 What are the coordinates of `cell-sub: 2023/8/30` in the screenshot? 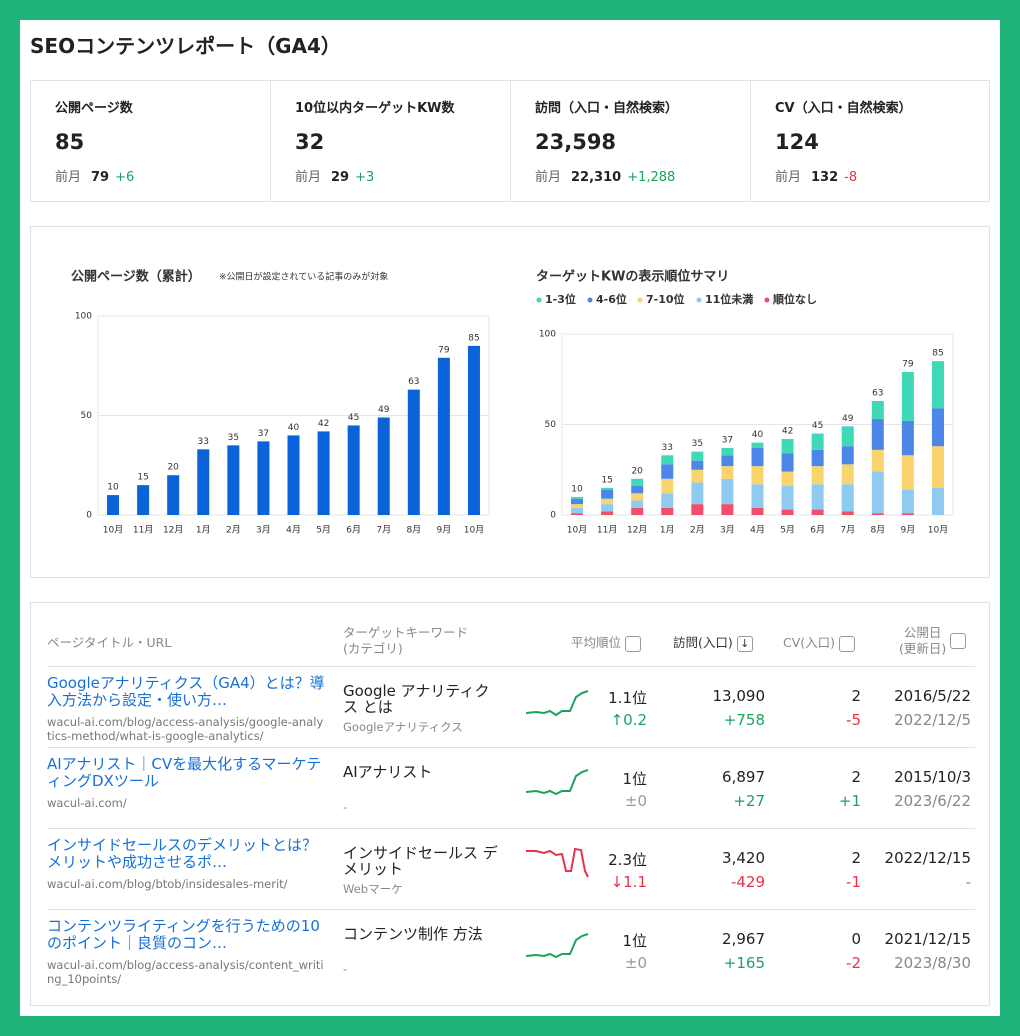 It's located at (932, 963).